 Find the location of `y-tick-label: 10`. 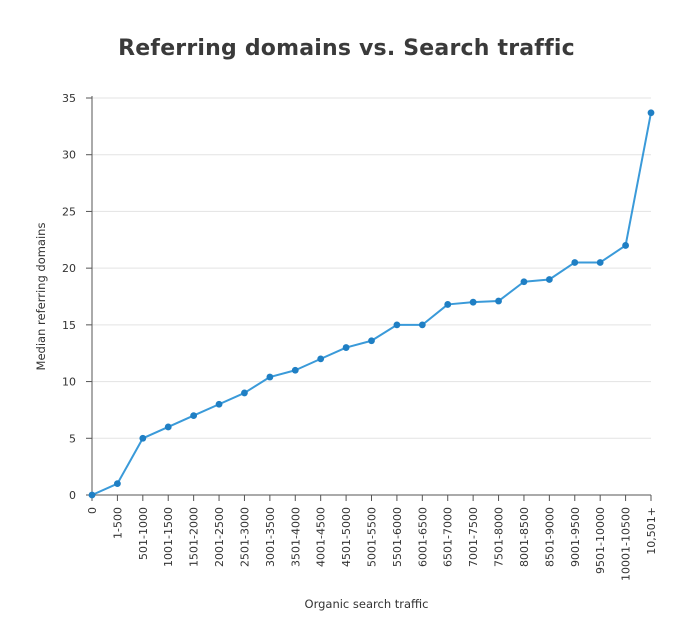

y-tick-label: 10 is located at coordinates (69, 382).